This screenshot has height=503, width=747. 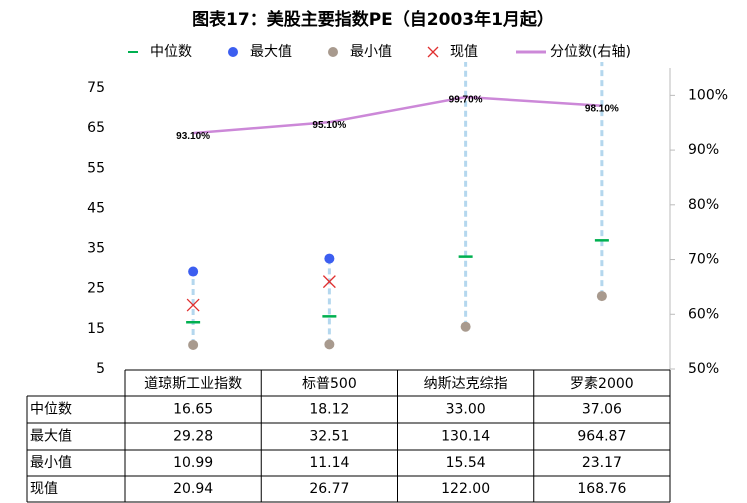 What do you see at coordinates (96, 329) in the screenshot?
I see `y-tick-label: 15` at bounding box center [96, 329].